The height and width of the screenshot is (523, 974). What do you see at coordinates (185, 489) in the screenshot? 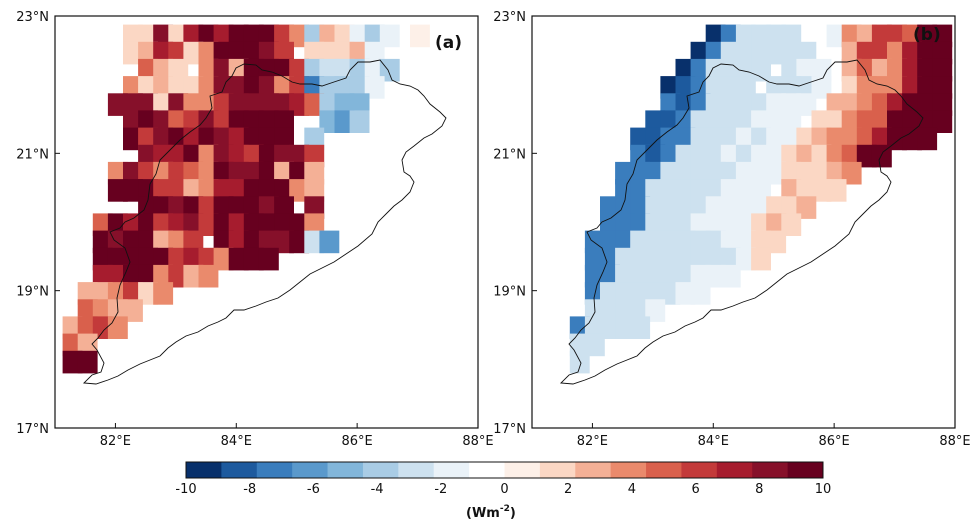
I see `colorbar-tick-label: -10` at bounding box center [185, 489].